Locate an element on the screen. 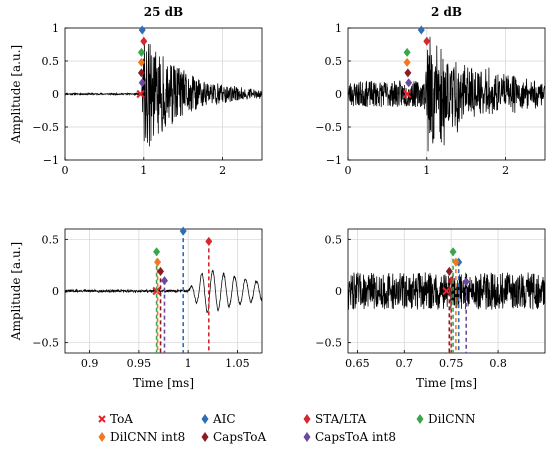 The width and height of the screenshot is (550, 455). x-tick-label: 0.7 is located at coordinates (405, 363).